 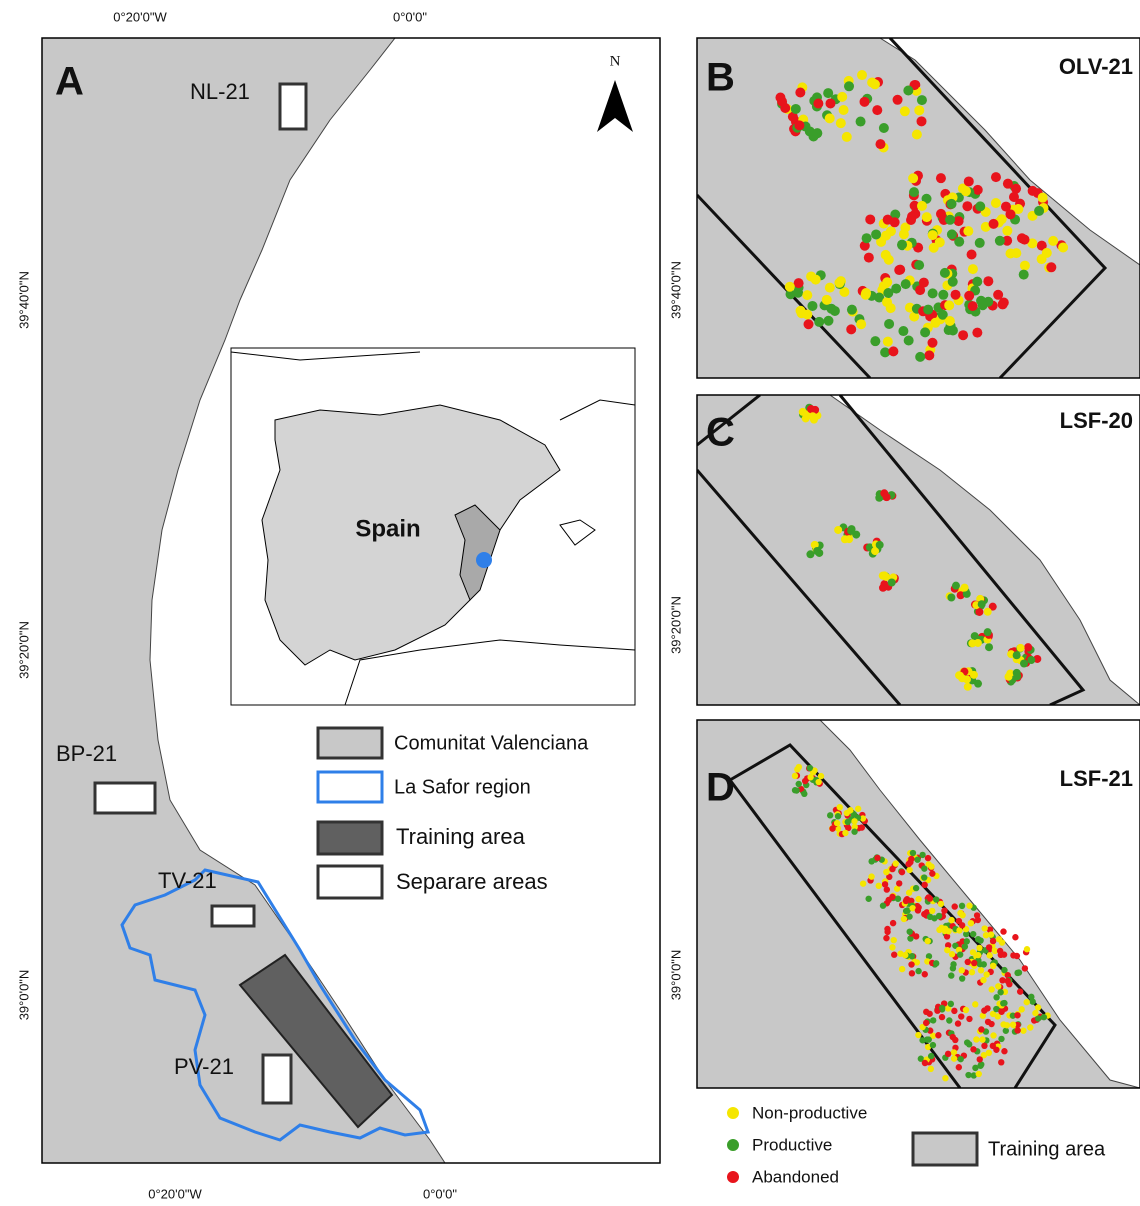 What do you see at coordinates (809, 1112) in the screenshot?
I see `legend-label: Non-productive` at bounding box center [809, 1112].